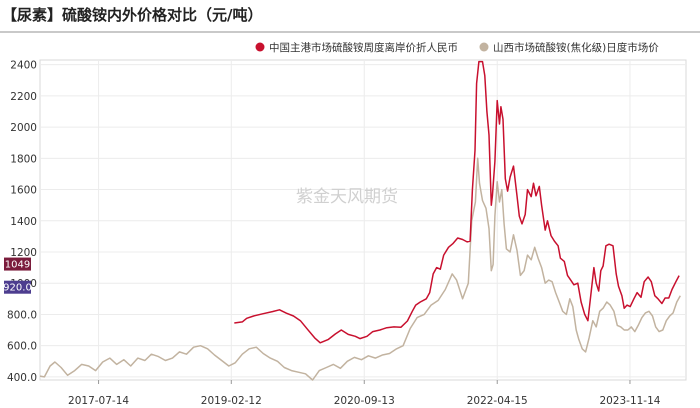  What do you see at coordinates (350, 32) in the screenshot?
I see `title-divider` at bounding box center [350, 32].